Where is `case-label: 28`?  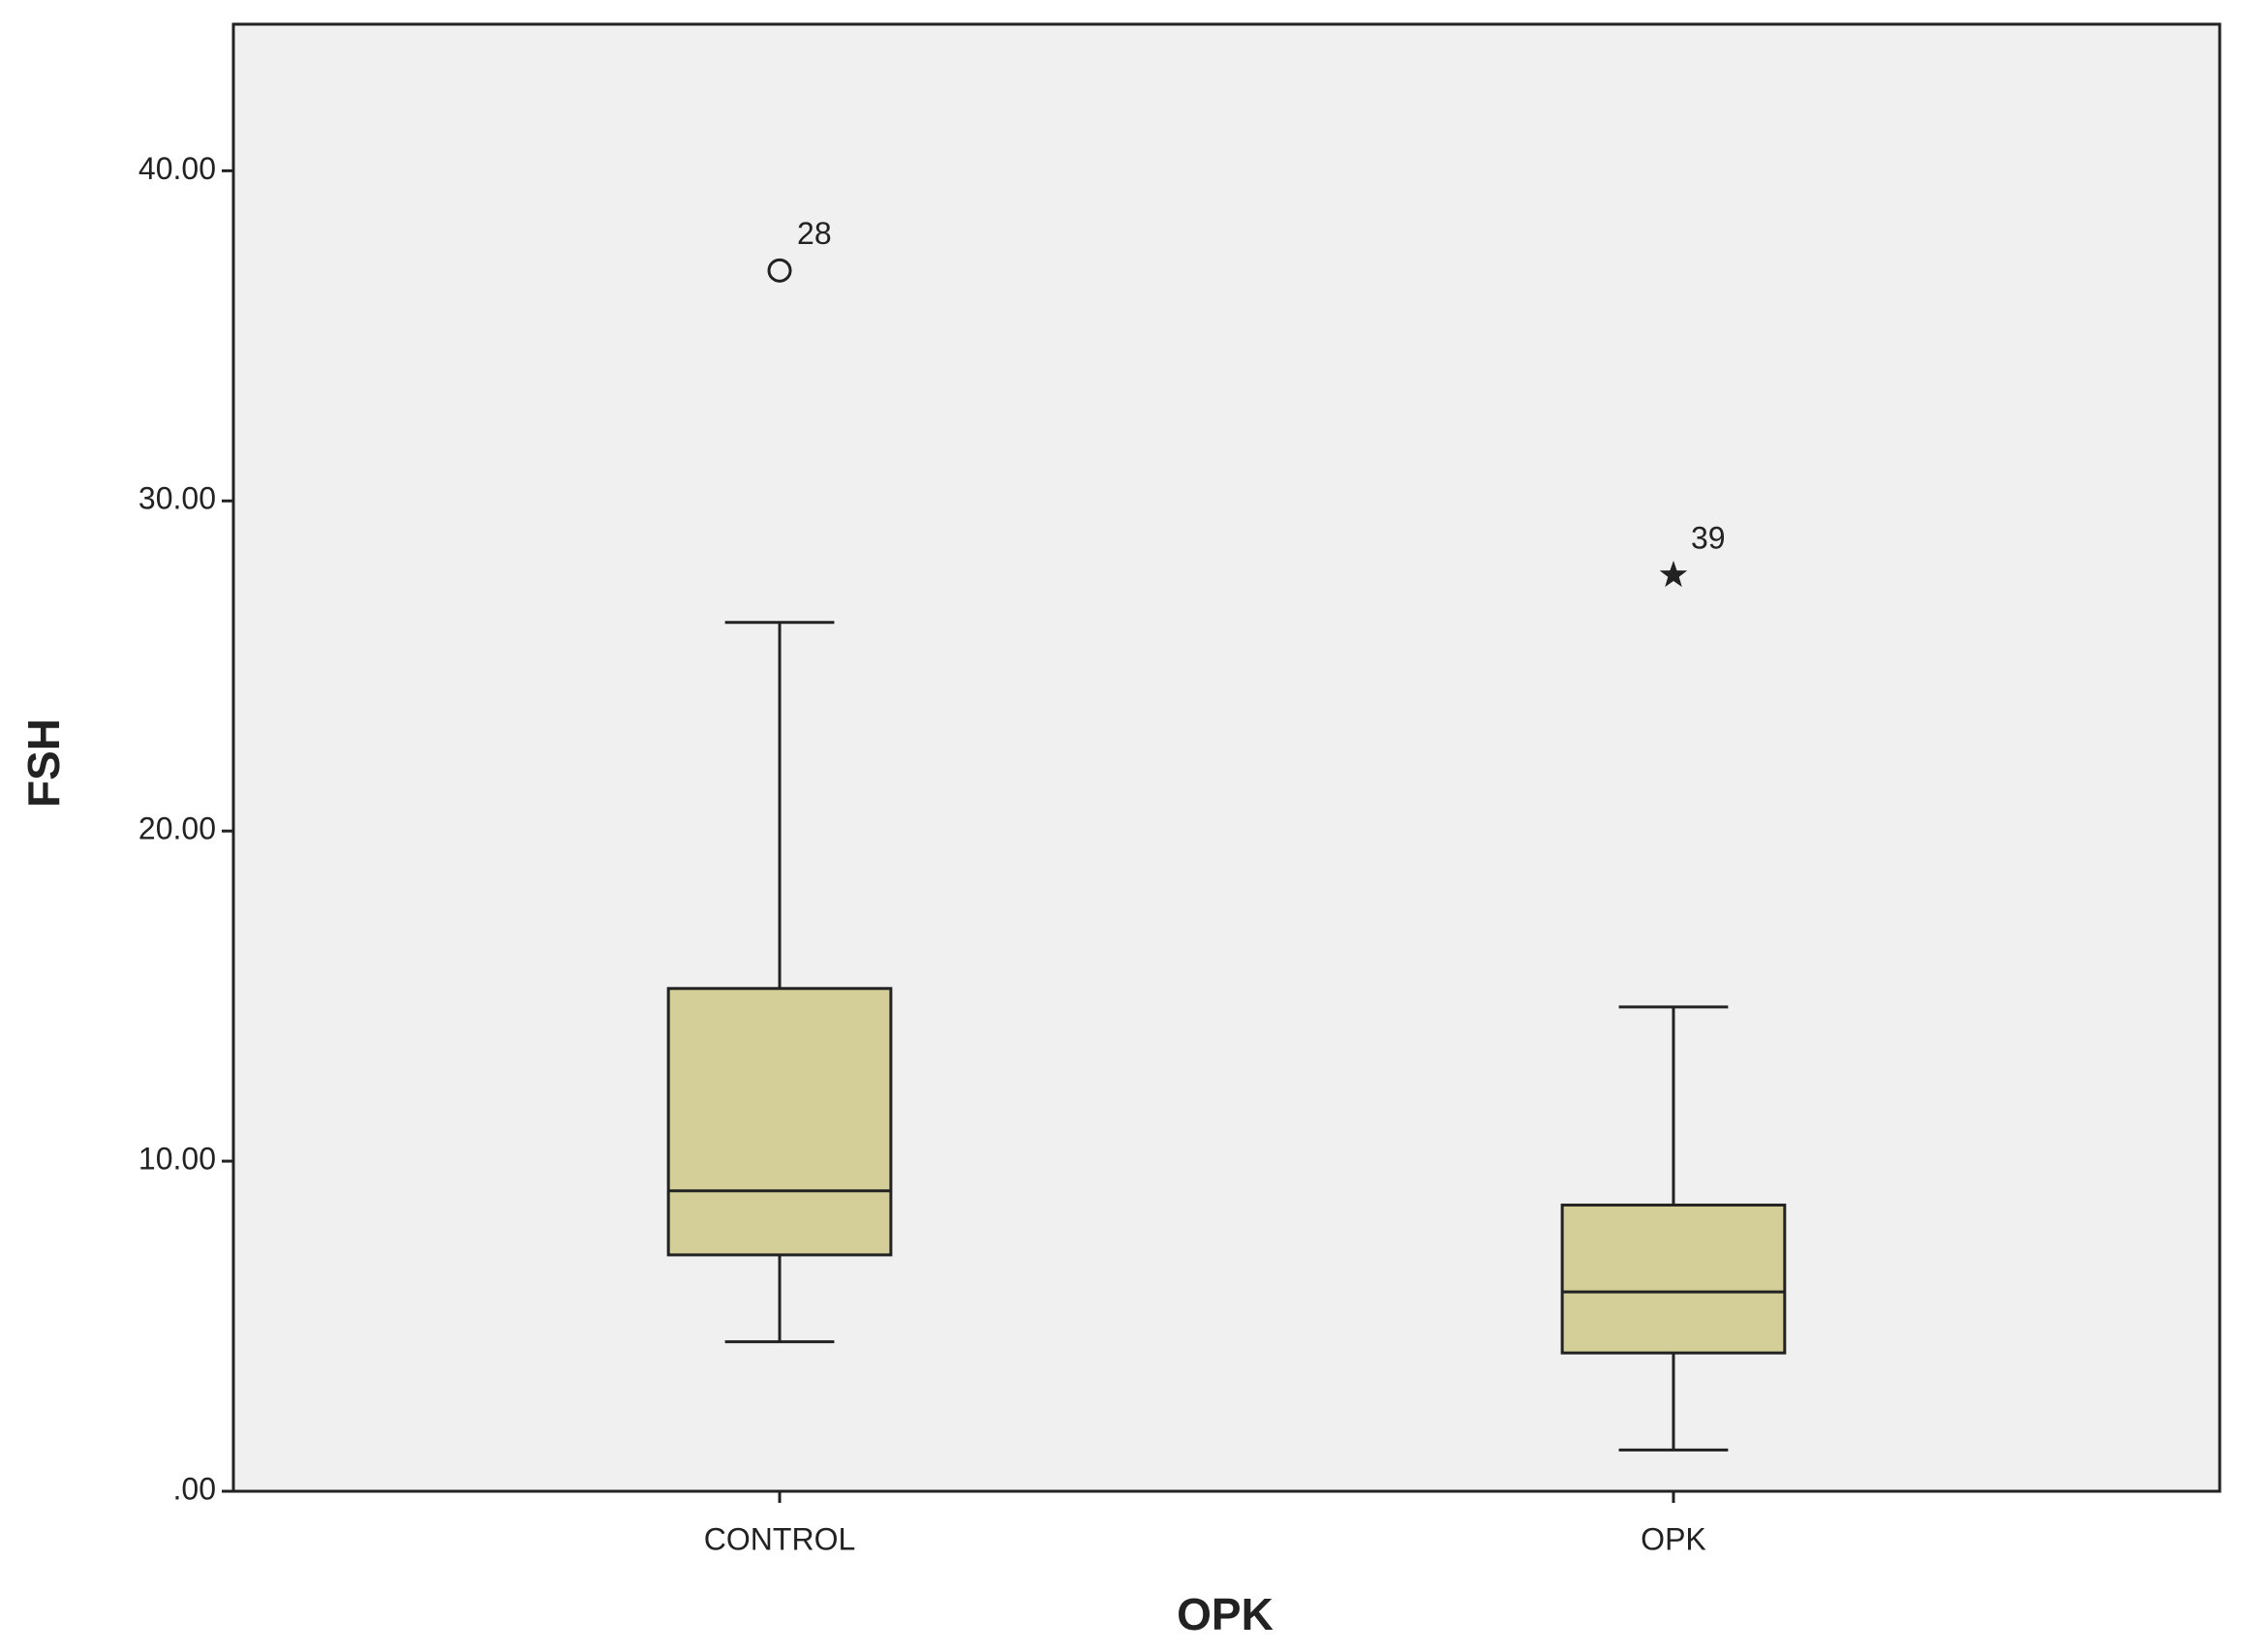 case-label: 28 is located at coordinates (814, 233).